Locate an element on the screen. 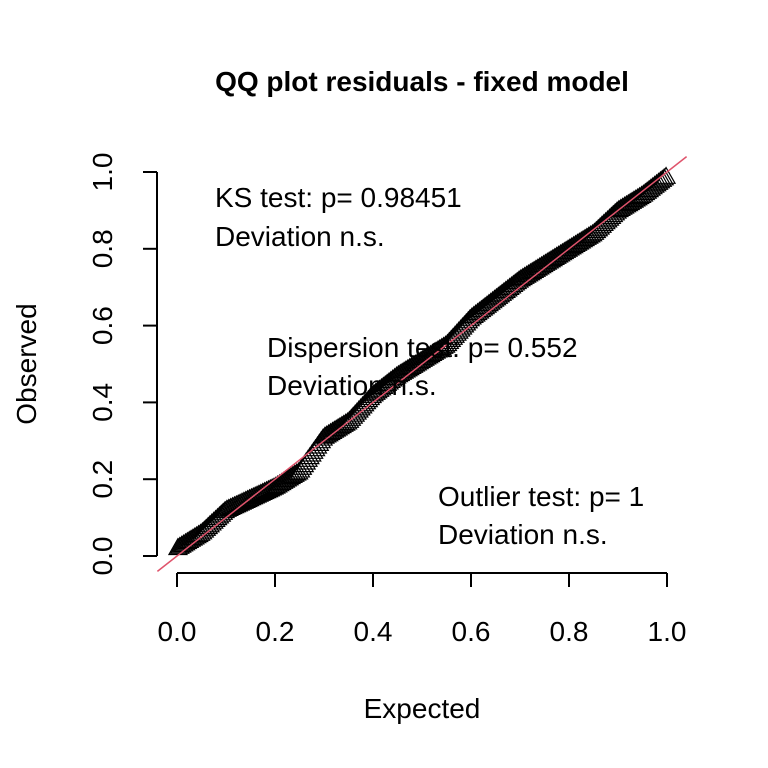 The image size is (768, 768). chart-title: QQ plot residuals - fixed model is located at coordinates (422, 81).